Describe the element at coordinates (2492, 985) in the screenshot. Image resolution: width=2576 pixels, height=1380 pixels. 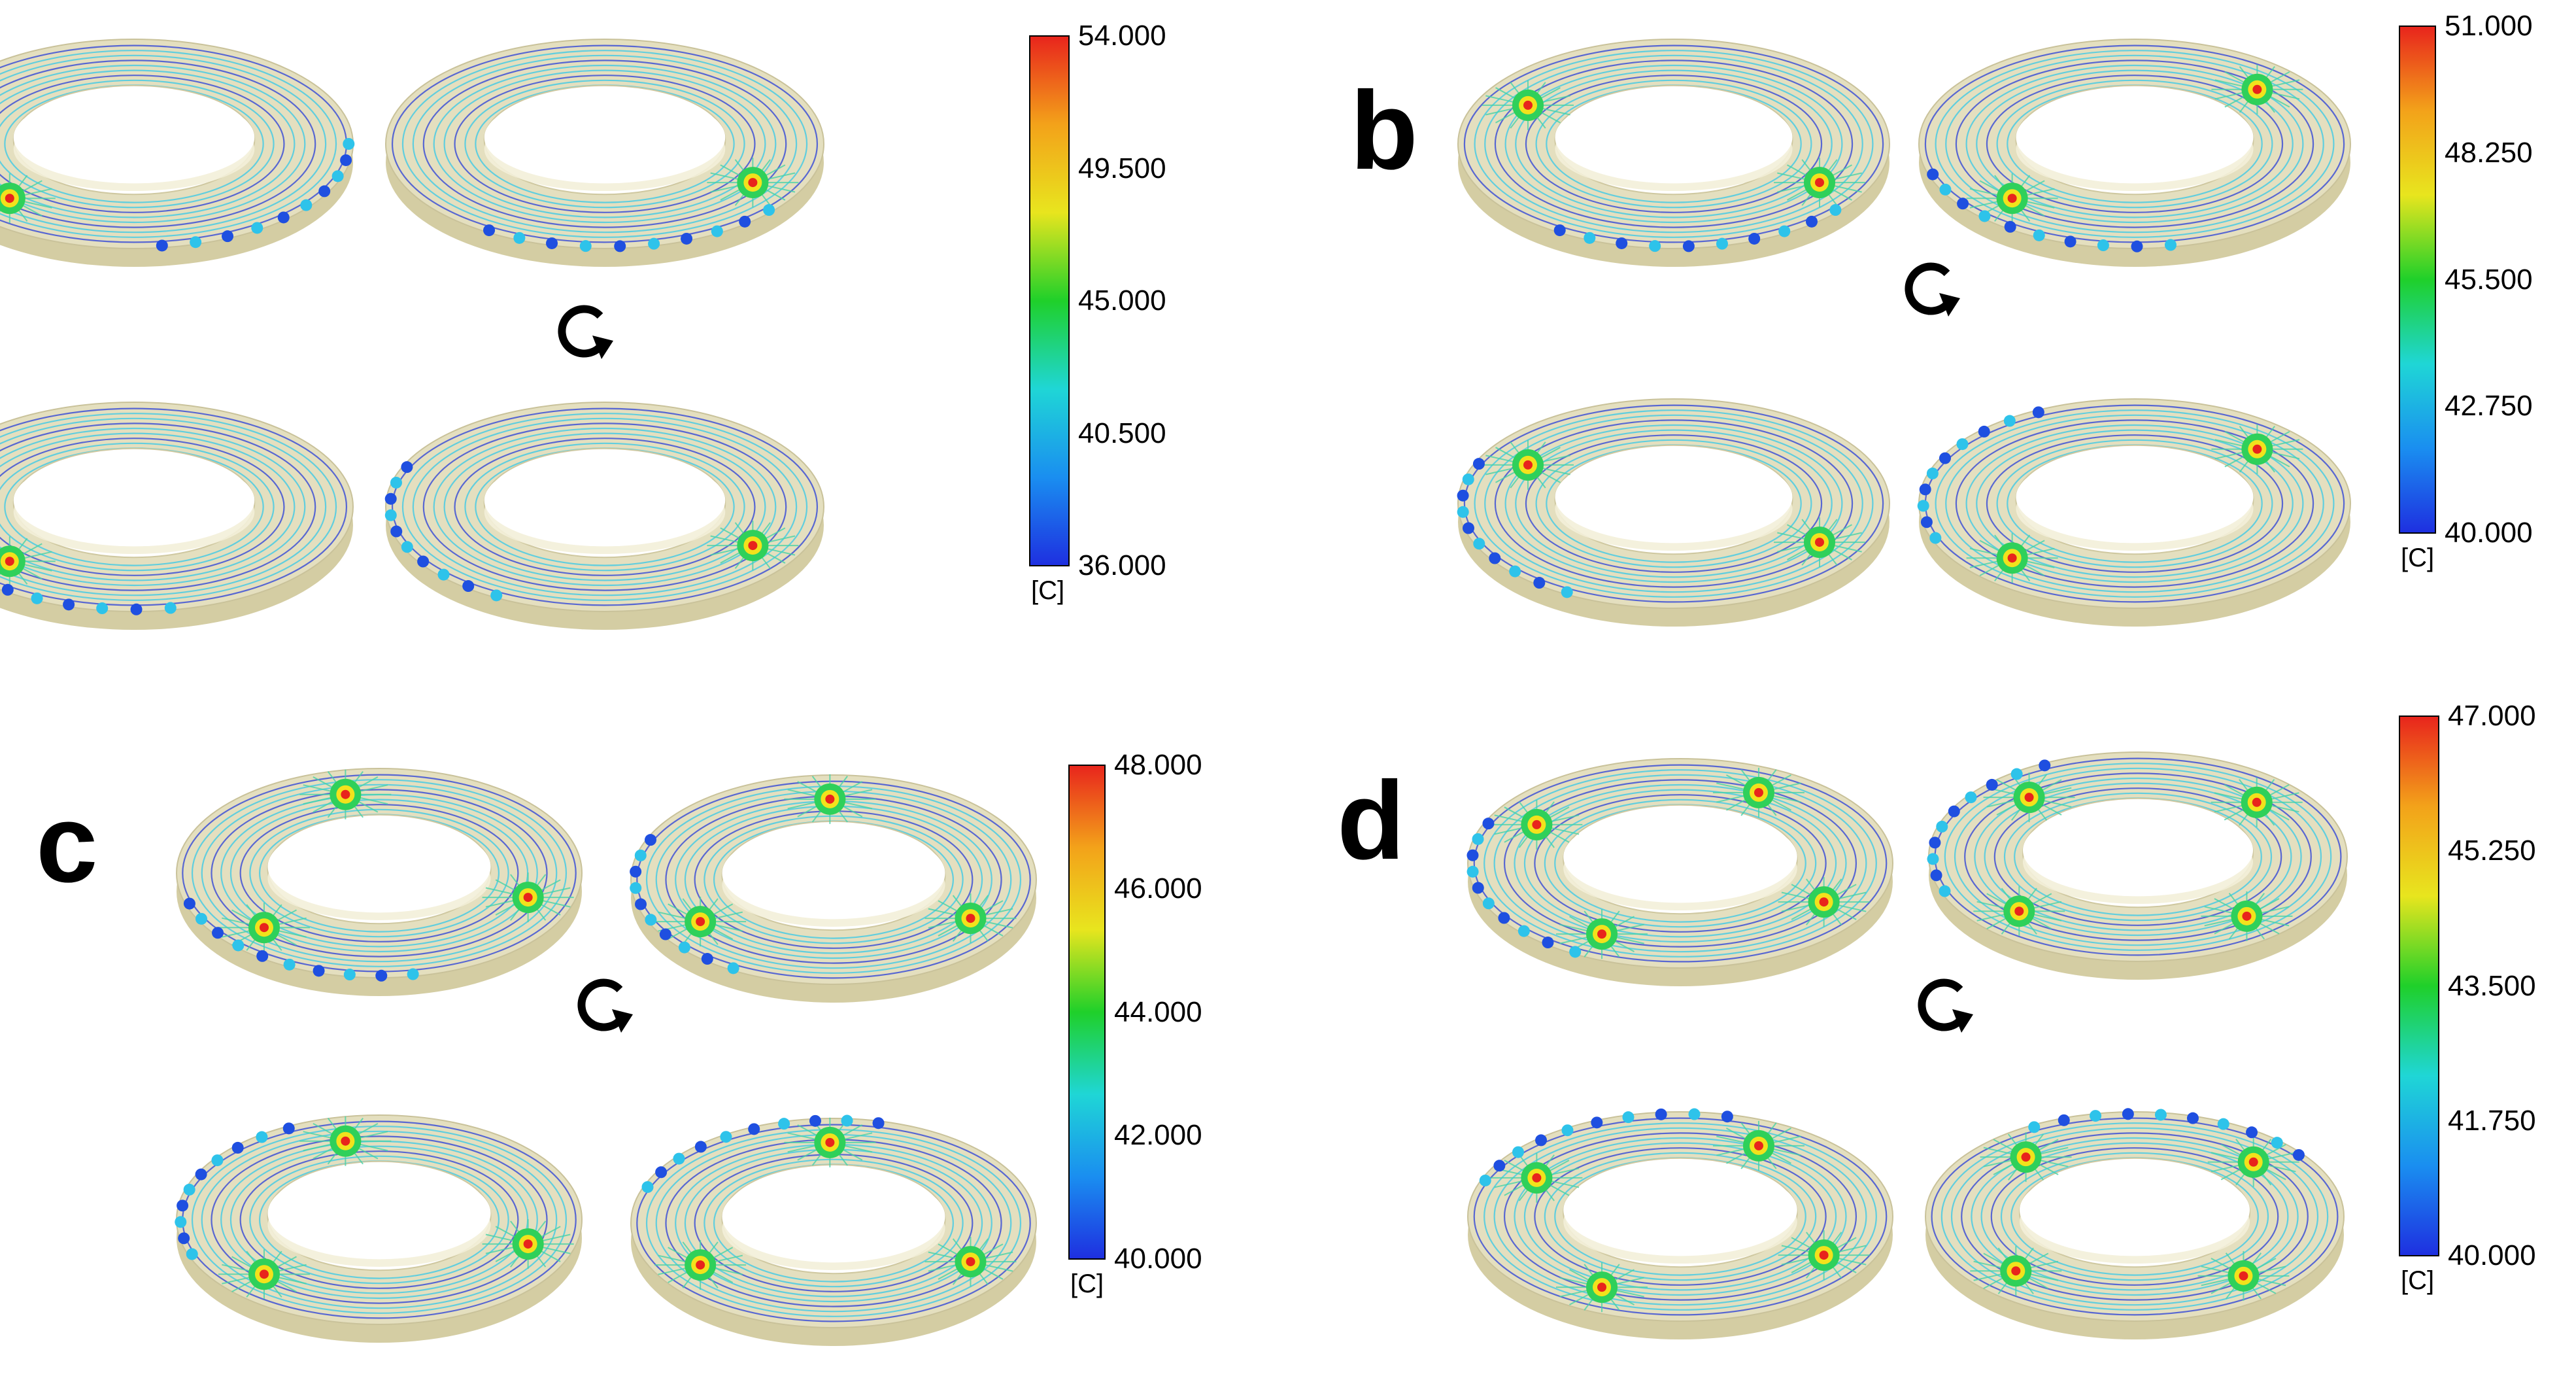
I see `colorbar-tick-label: 43.500` at that location.